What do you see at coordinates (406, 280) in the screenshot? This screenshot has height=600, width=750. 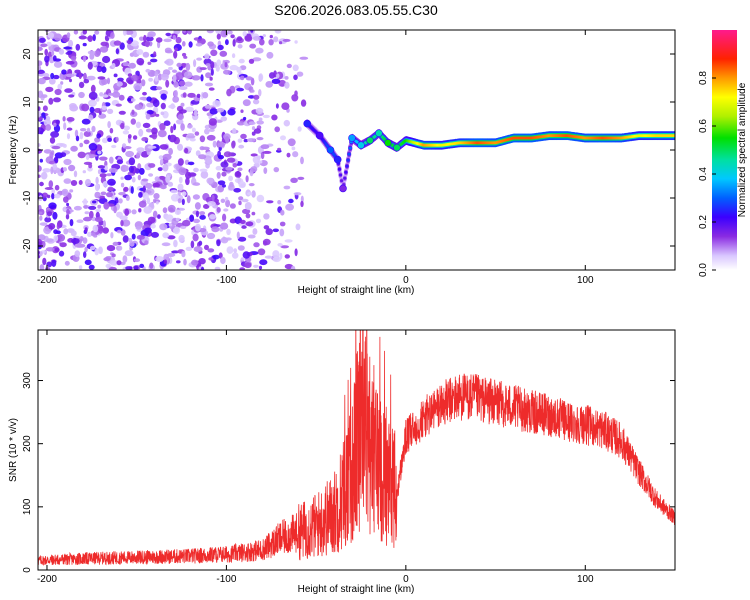 I see `x-tick-label: 0` at bounding box center [406, 280].